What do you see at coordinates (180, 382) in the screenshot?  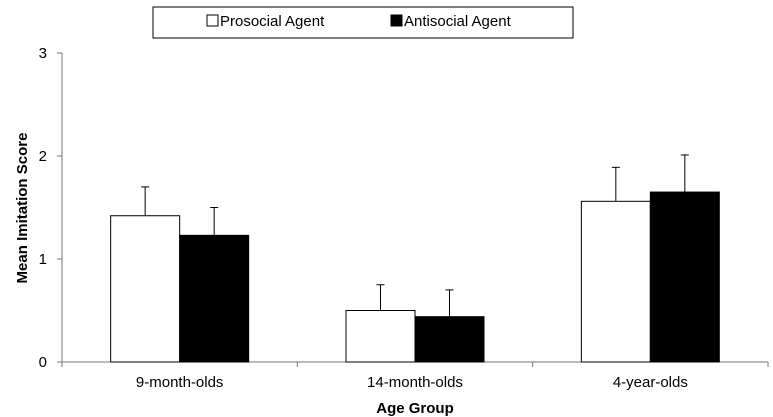 I see `x-tick-label: 9-month-olds` at bounding box center [180, 382].